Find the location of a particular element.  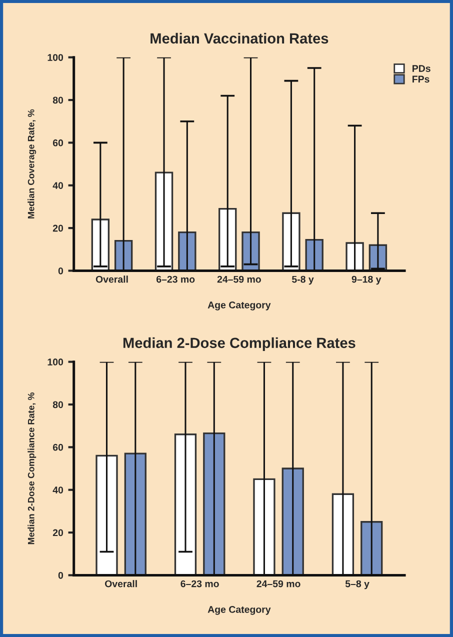

y-axis-title: Median 2-Dose Compliance Rate, % is located at coordinates (32, 468).